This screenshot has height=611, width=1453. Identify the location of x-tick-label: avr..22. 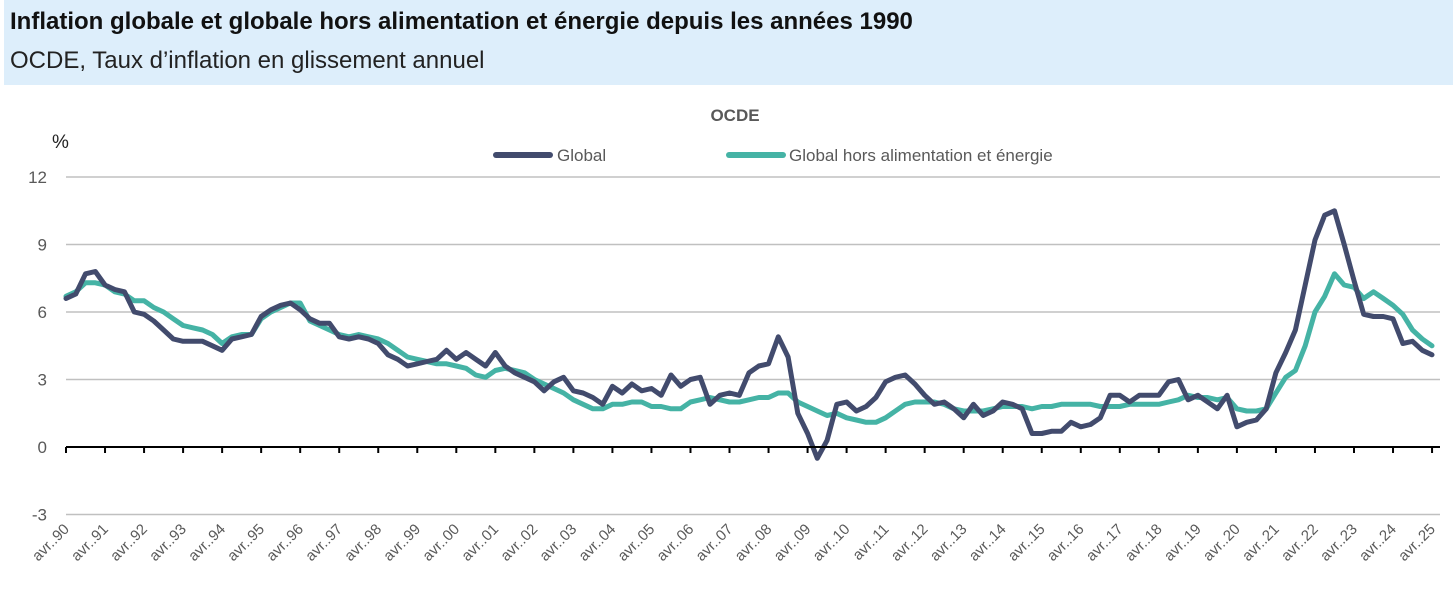
(1300, 543).